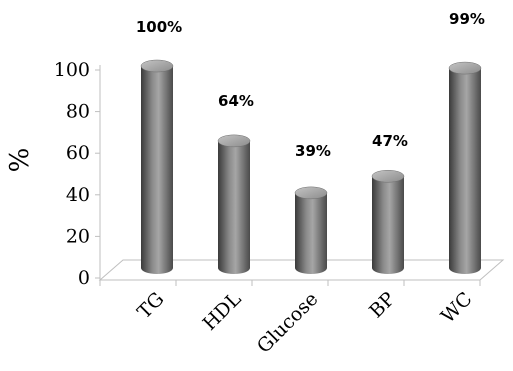 This screenshot has height=371, width=513. Describe the element at coordinates (390, 141) in the screenshot. I see `data-label: 47%` at that location.